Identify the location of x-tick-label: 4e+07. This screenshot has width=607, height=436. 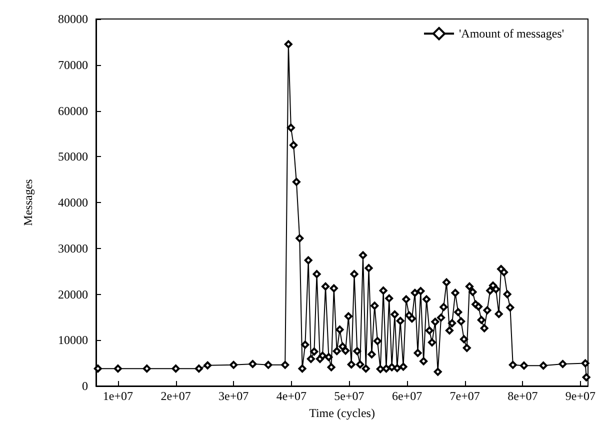
(291, 396).